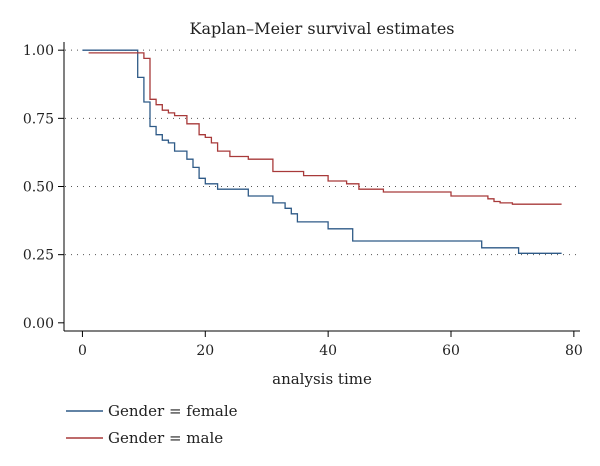  What do you see at coordinates (451, 351) in the screenshot?
I see `x-tick-label: 60` at bounding box center [451, 351].